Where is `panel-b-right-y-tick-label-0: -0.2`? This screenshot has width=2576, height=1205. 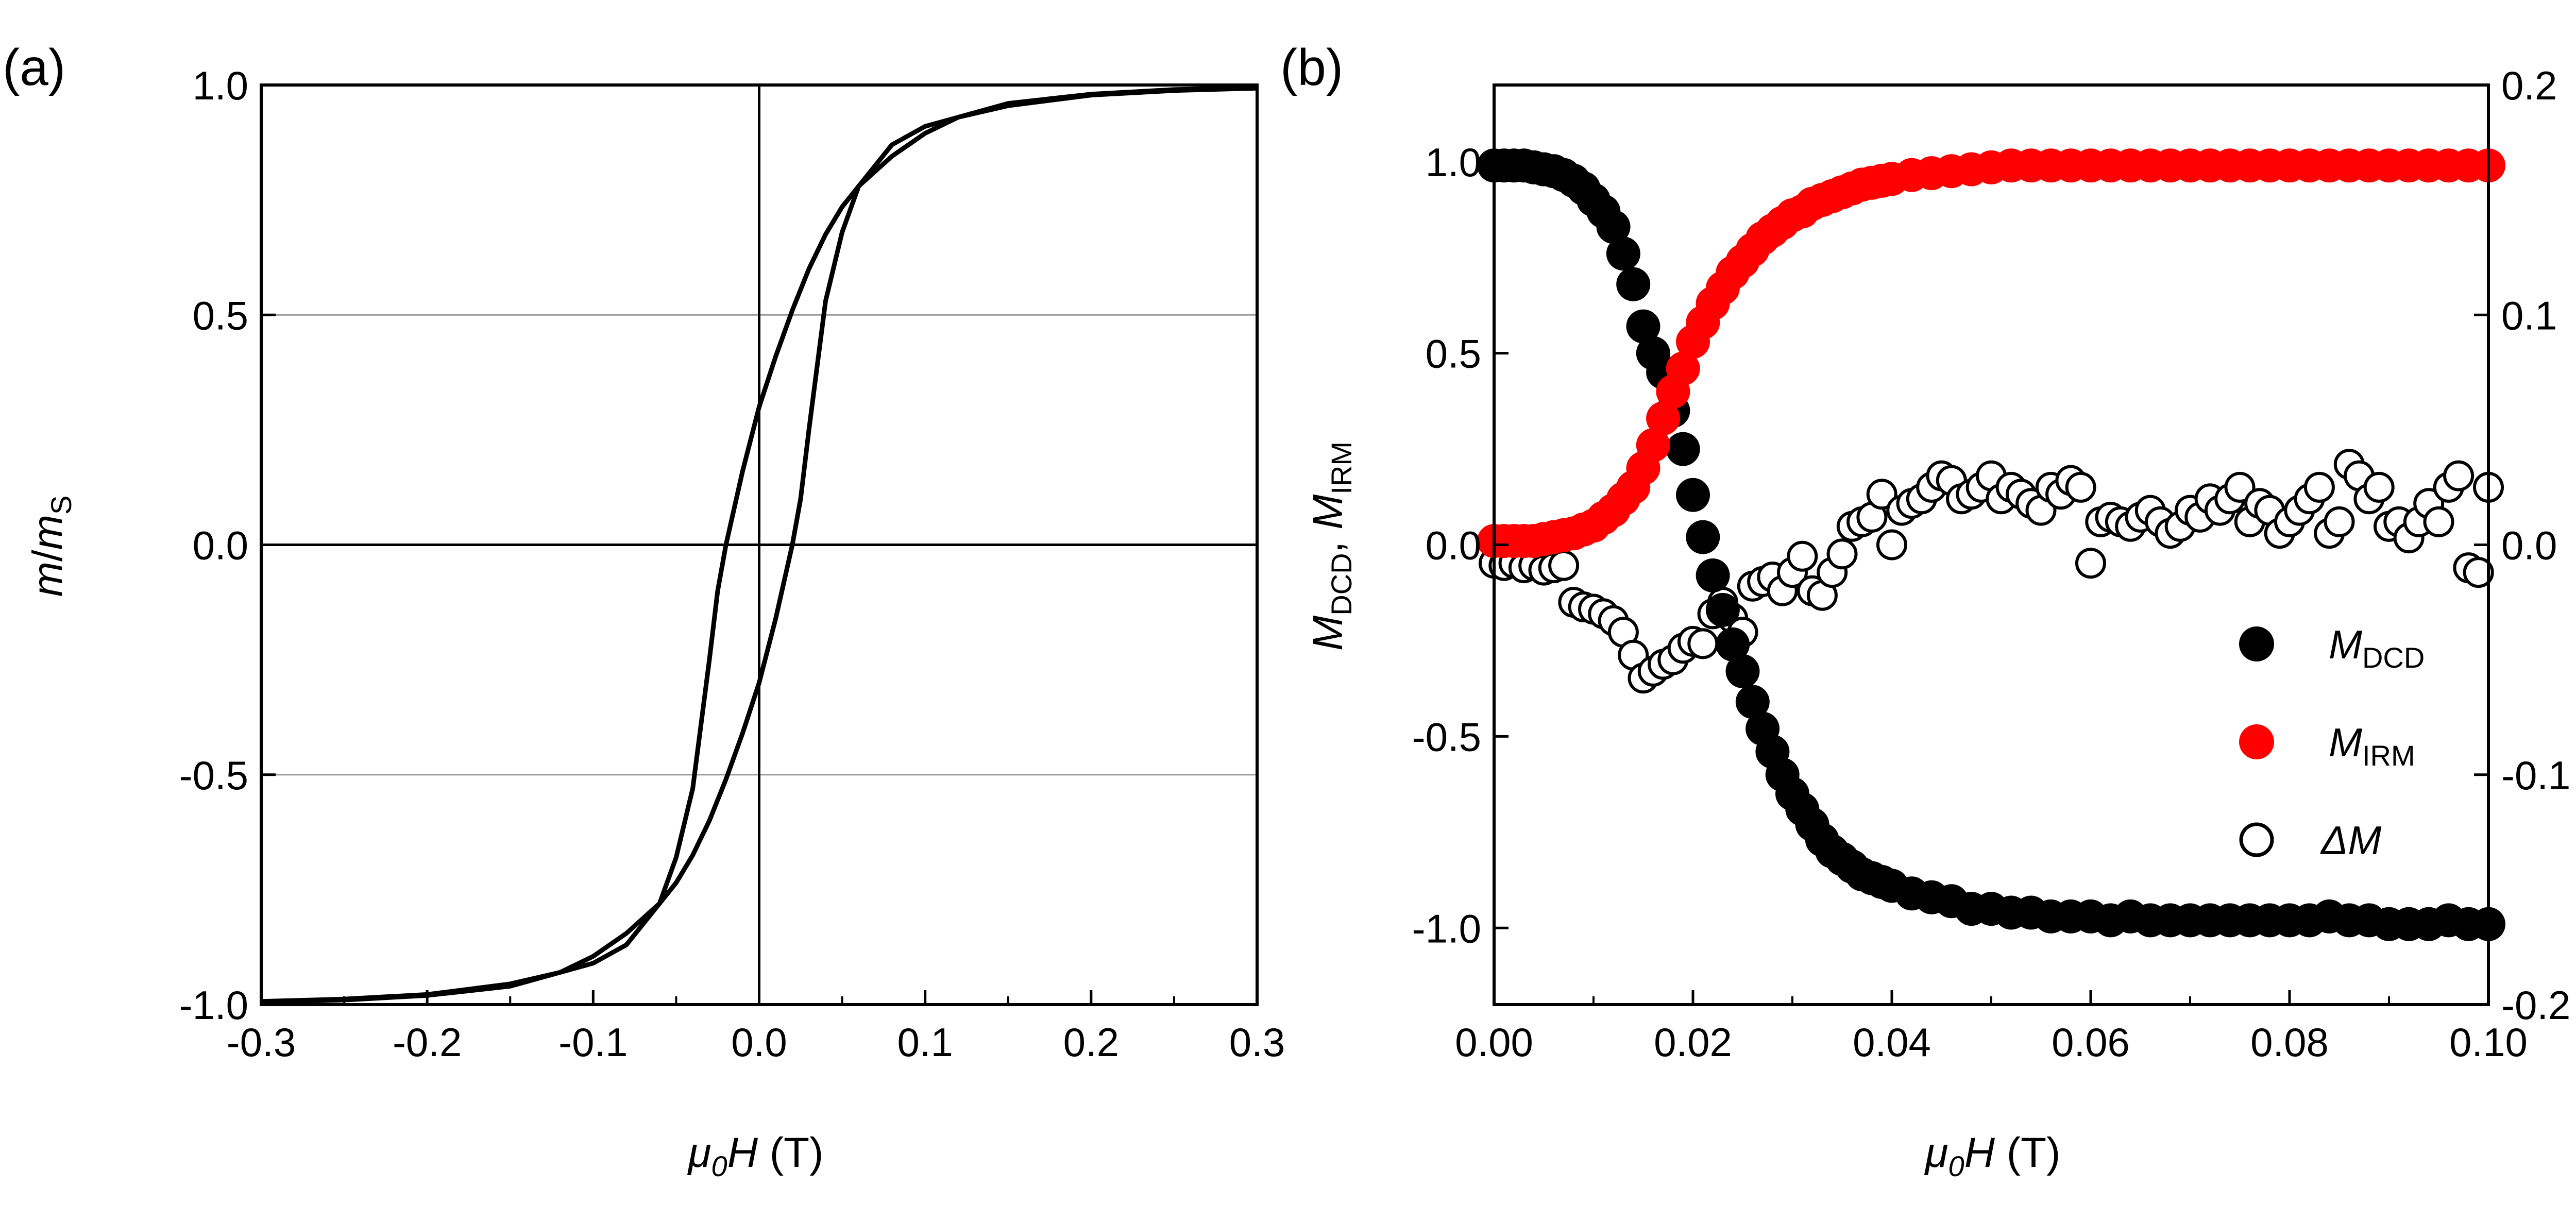
panel-b-right-y-tick-label-0: -0.2 is located at coordinates (2535, 1005).